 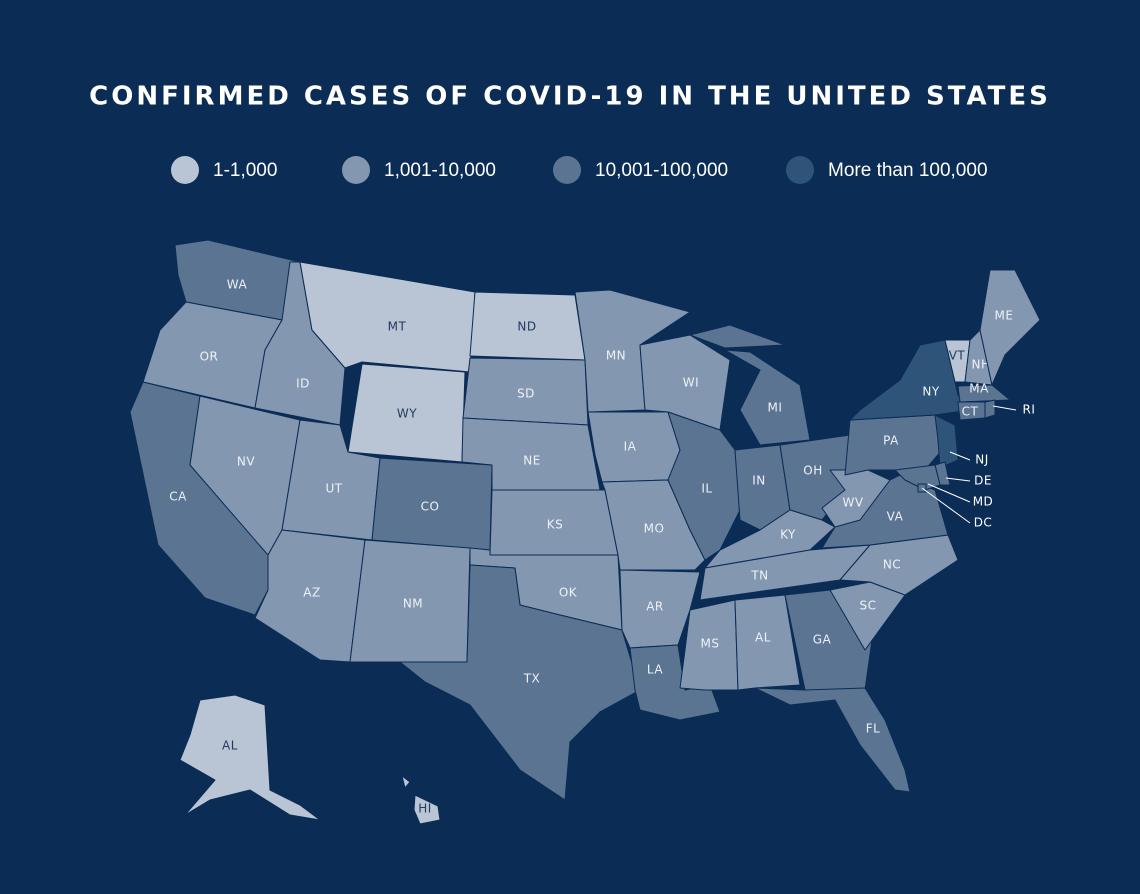 What do you see at coordinates (691, 383) in the screenshot?
I see `state-label: WI` at bounding box center [691, 383].